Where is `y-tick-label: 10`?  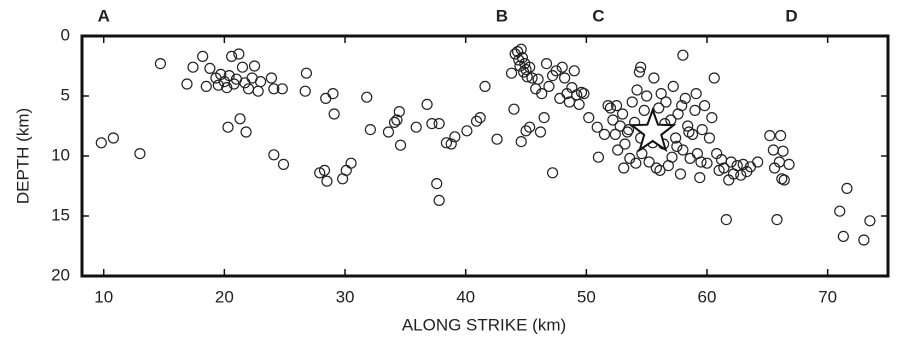
y-tick-label: 10 is located at coordinates (60, 154).